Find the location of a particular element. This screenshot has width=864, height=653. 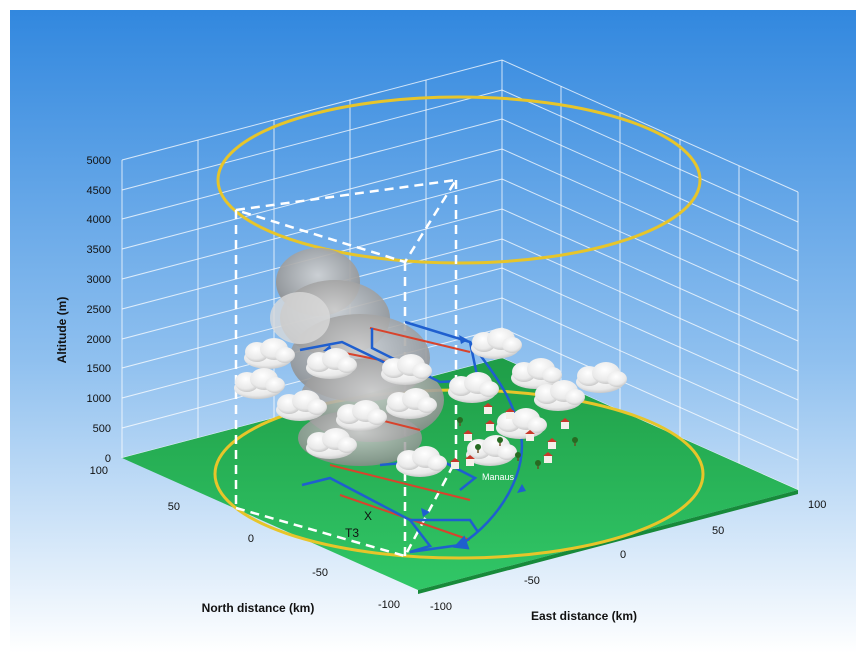

upper-range-ring is located at coordinates (459, 180).